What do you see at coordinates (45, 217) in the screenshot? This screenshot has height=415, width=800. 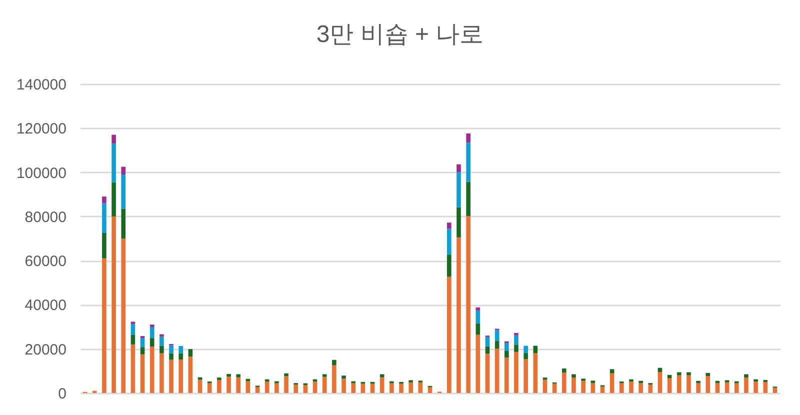 I see `y-tick-label: 80000` at bounding box center [45, 217].